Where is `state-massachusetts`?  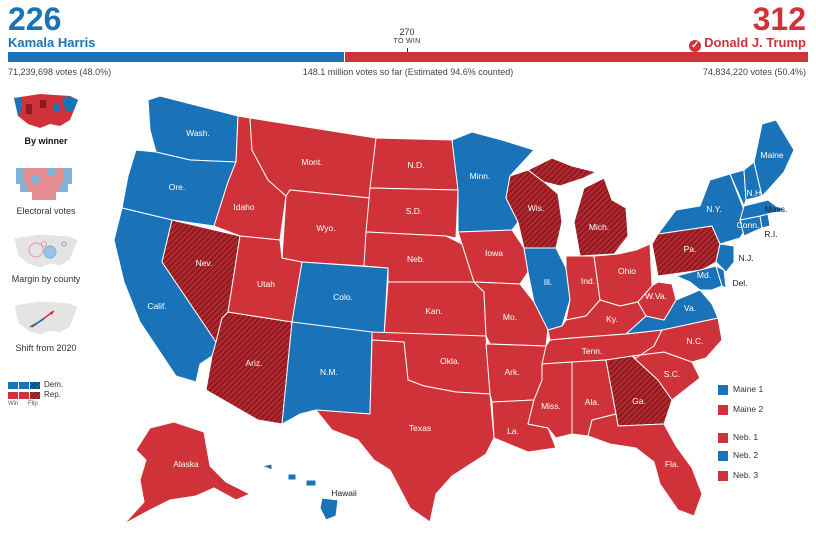 state-massachusetts is located at coordinates (763, 210).